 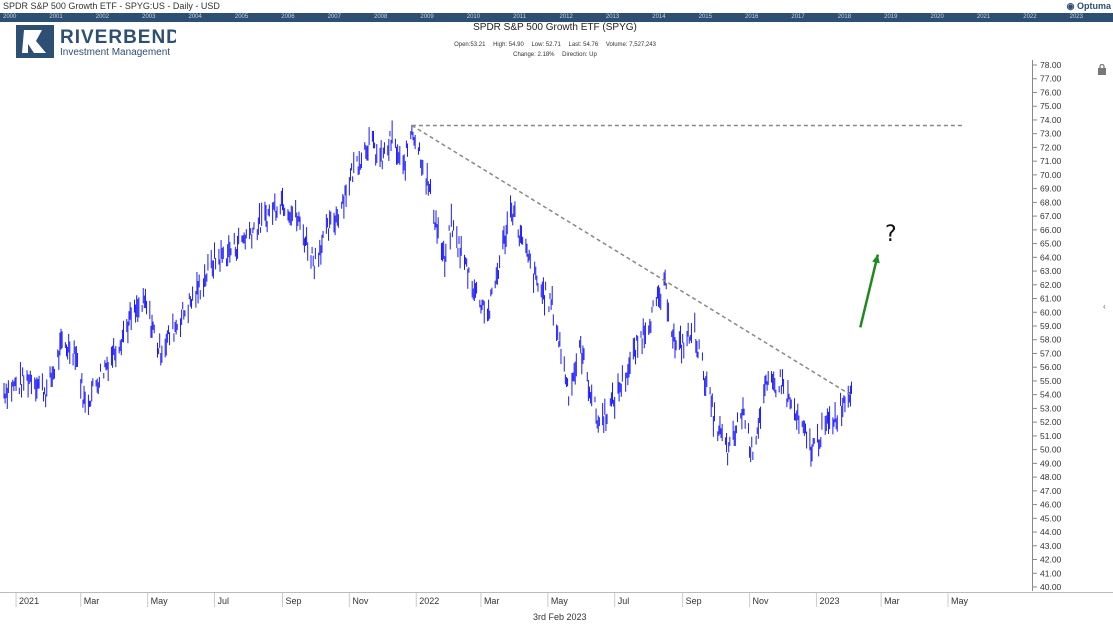 What do you see at coordinates (381, 17) in the screenshot?
I see `timeline-year-2008: 2008` at bounding box center [381, 17].